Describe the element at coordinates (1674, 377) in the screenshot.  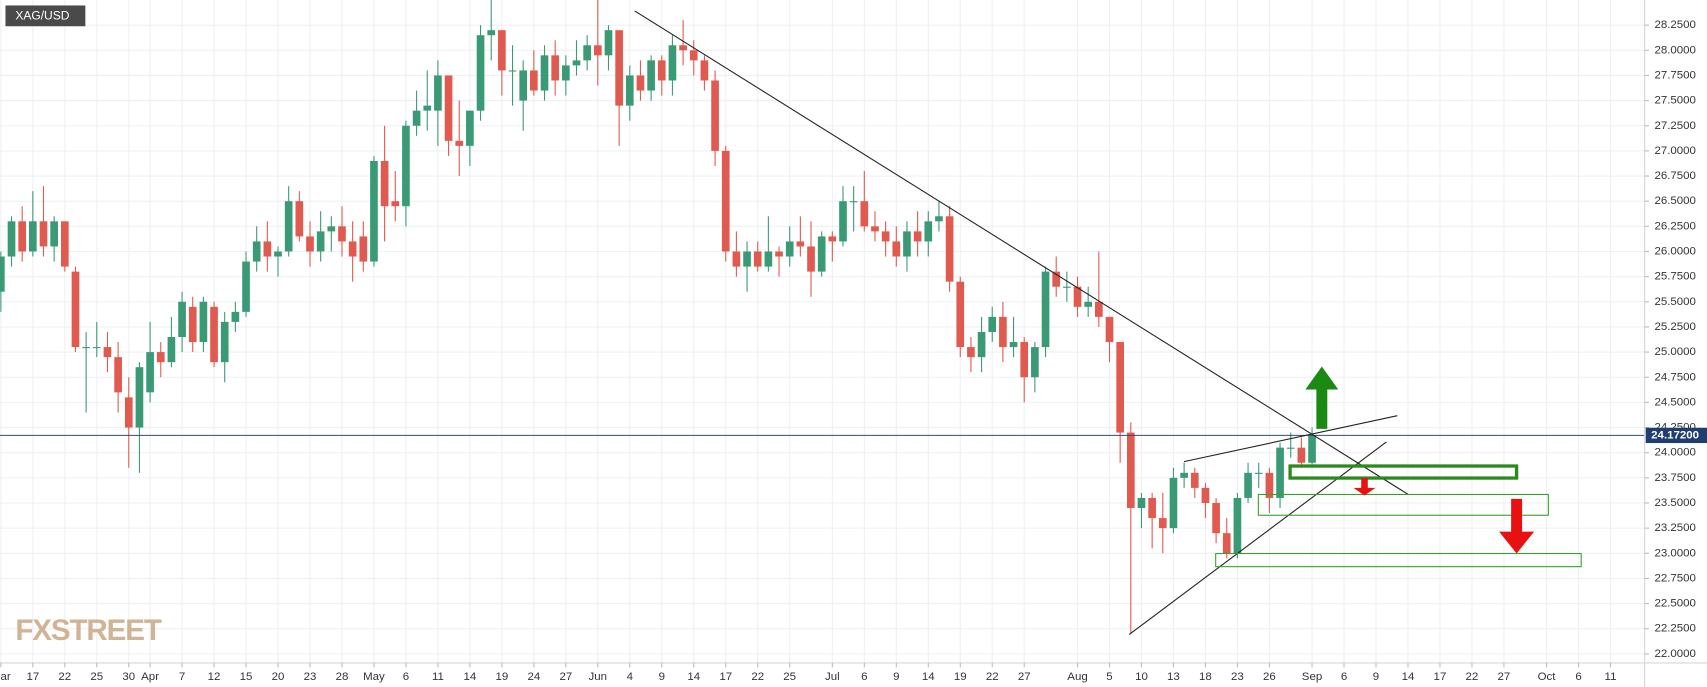
I see `y-tick-label: 24.7500` at that location.